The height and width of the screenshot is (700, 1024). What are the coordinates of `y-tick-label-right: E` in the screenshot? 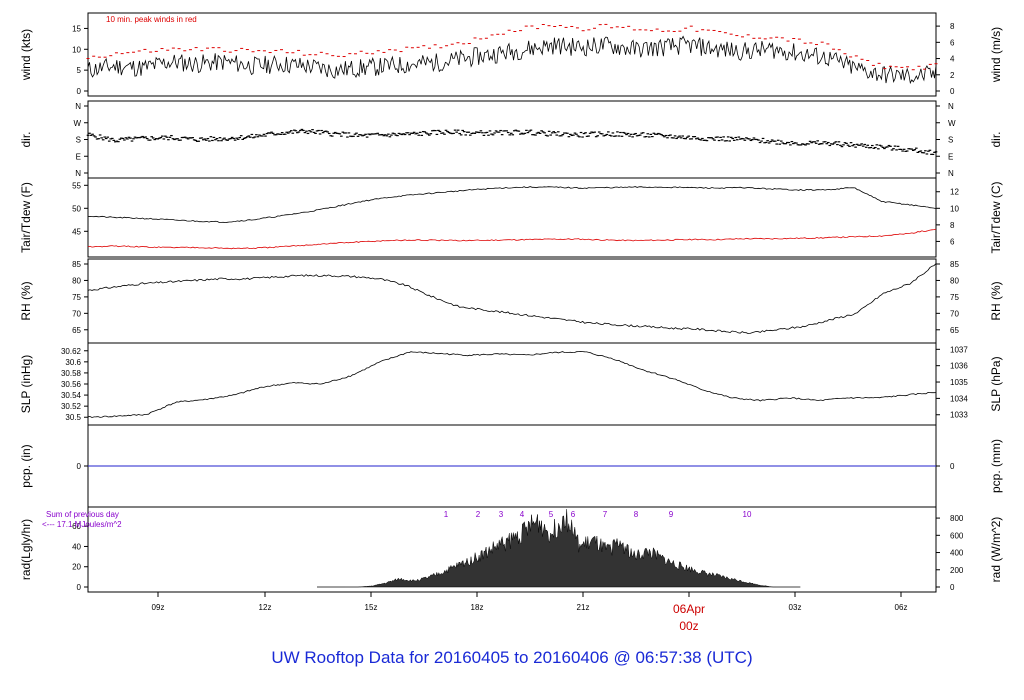 It's located at (950, 156).